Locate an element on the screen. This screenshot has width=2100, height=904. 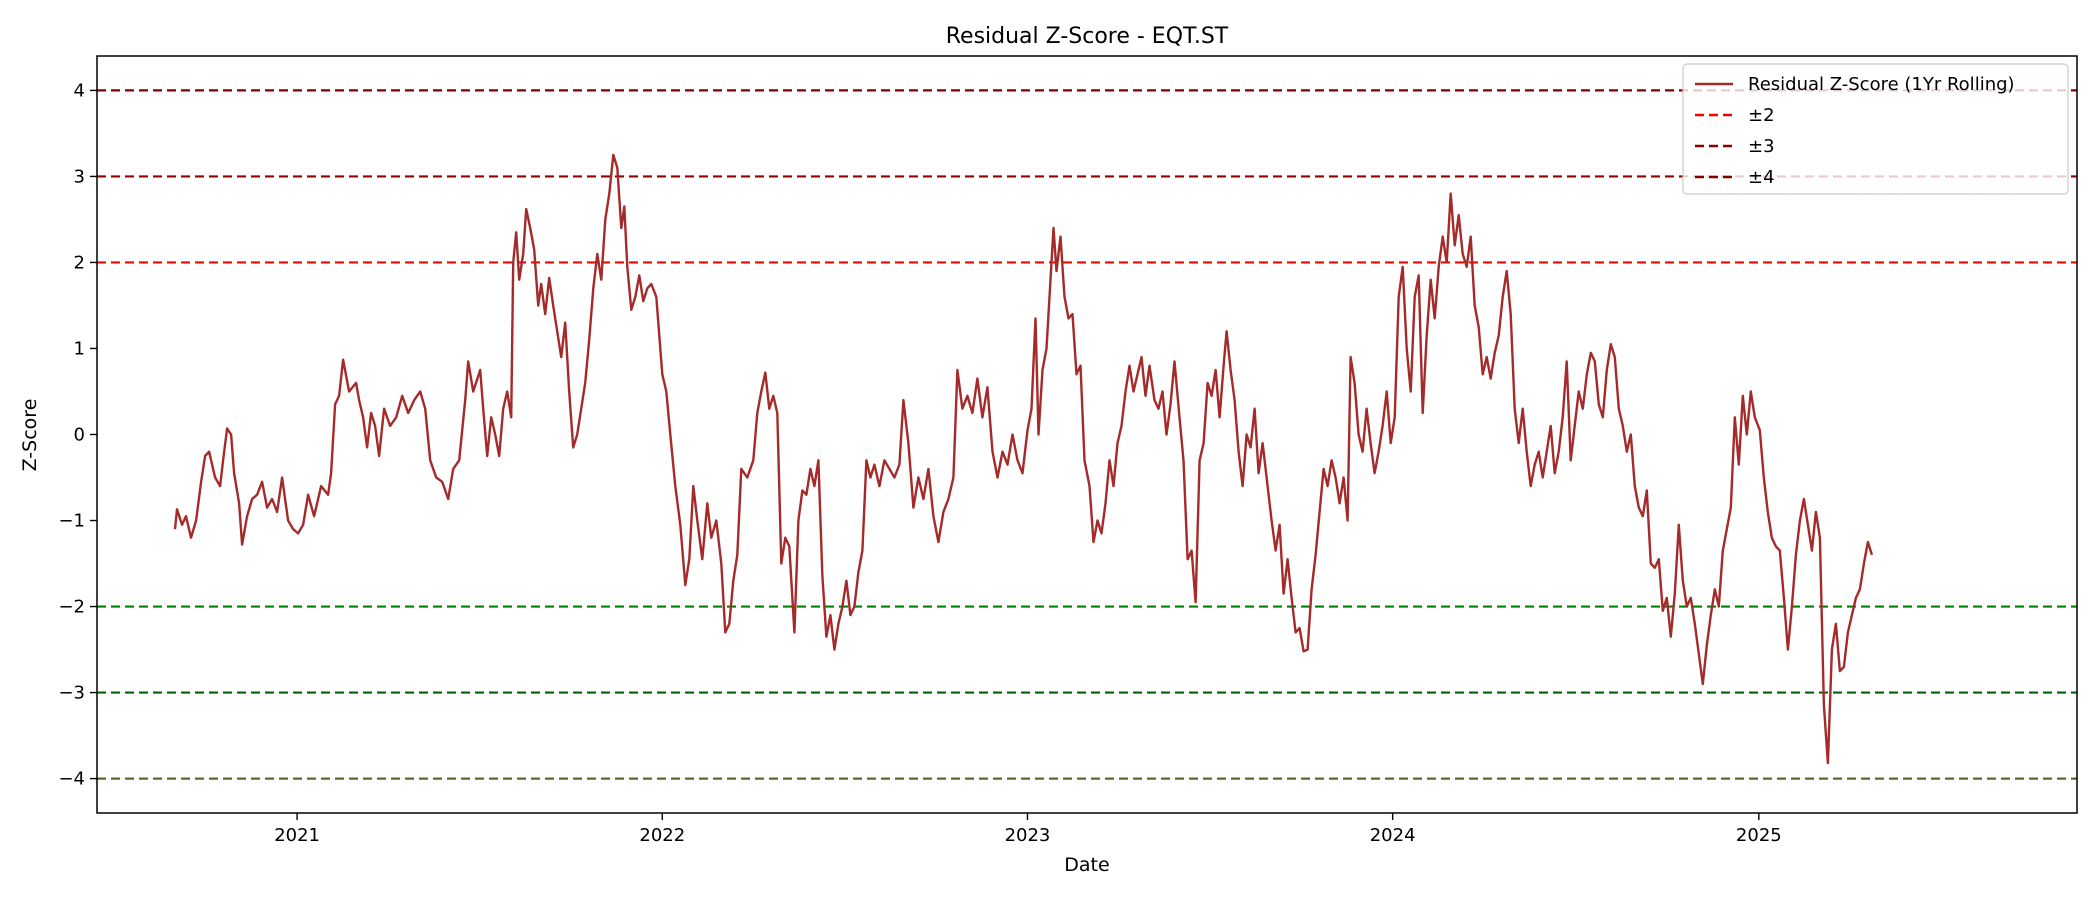
x-tick-label: 2025 is located at coordinates (1759, 835).